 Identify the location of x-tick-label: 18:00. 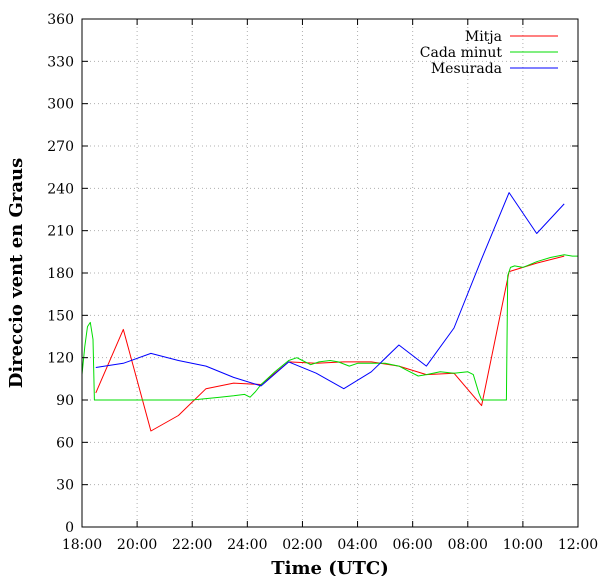
(82, 545).